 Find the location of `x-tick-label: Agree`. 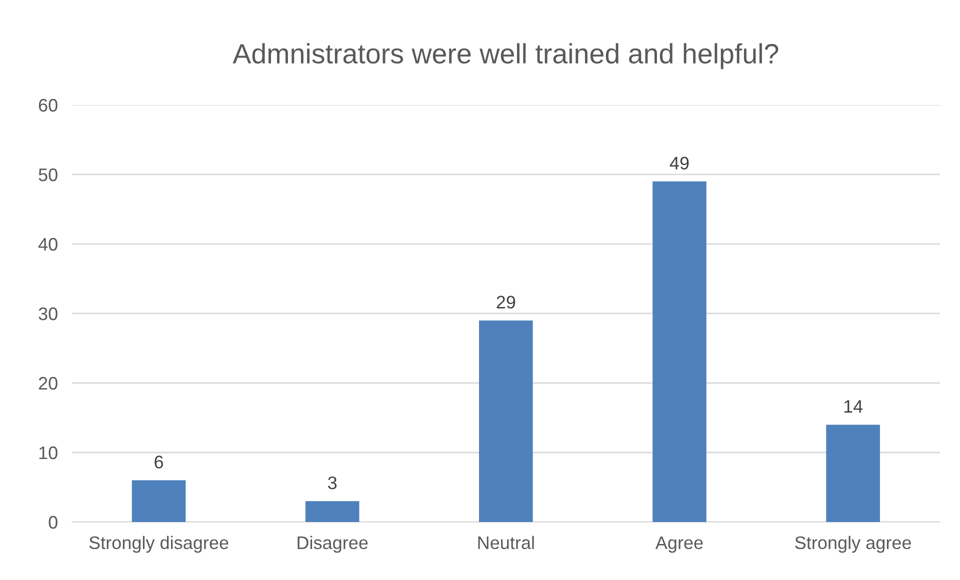

x-tick-label: Agree is located at coordinates (679, 544).